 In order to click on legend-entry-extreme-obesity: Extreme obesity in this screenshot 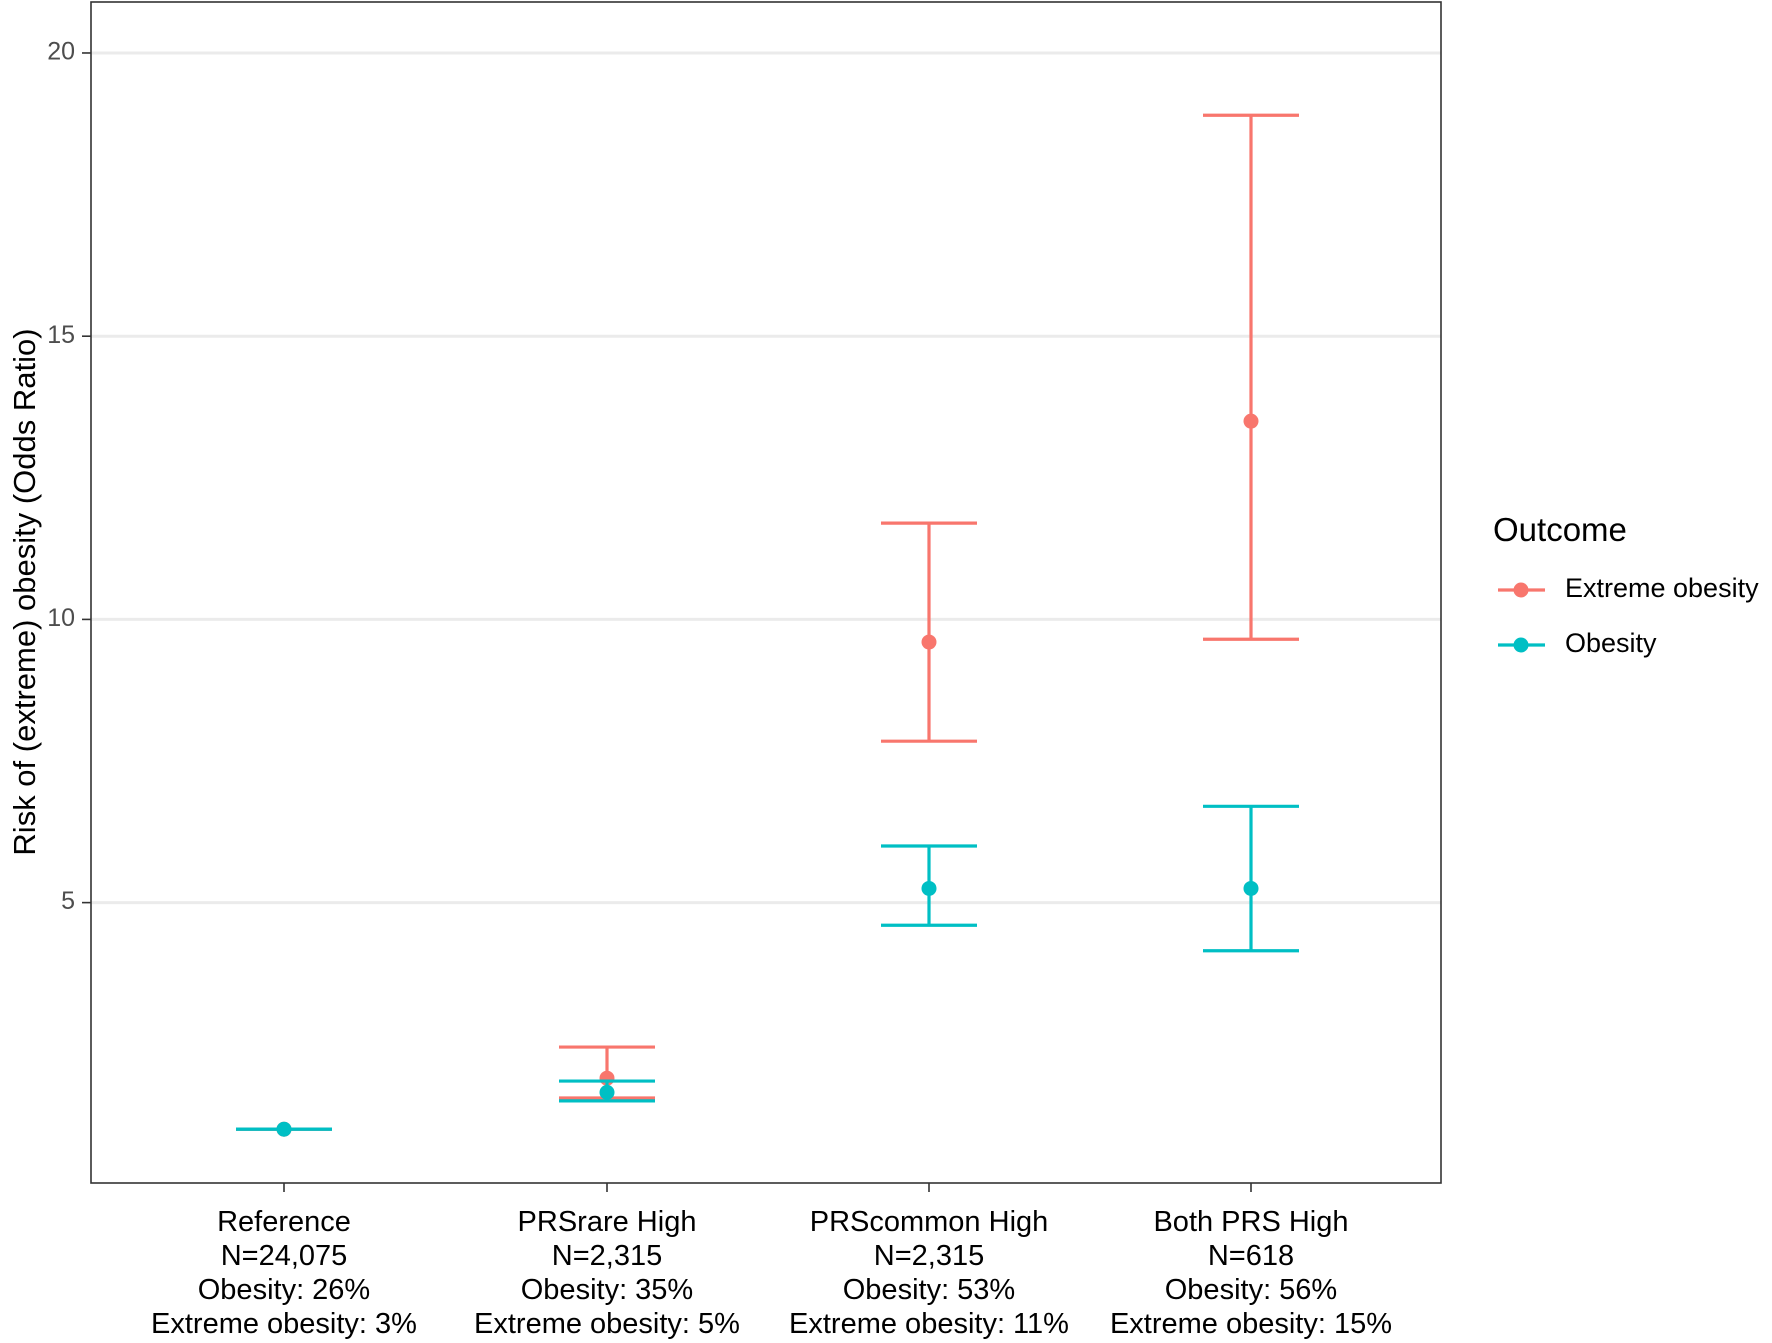, I will do `click(1628, 588)`.